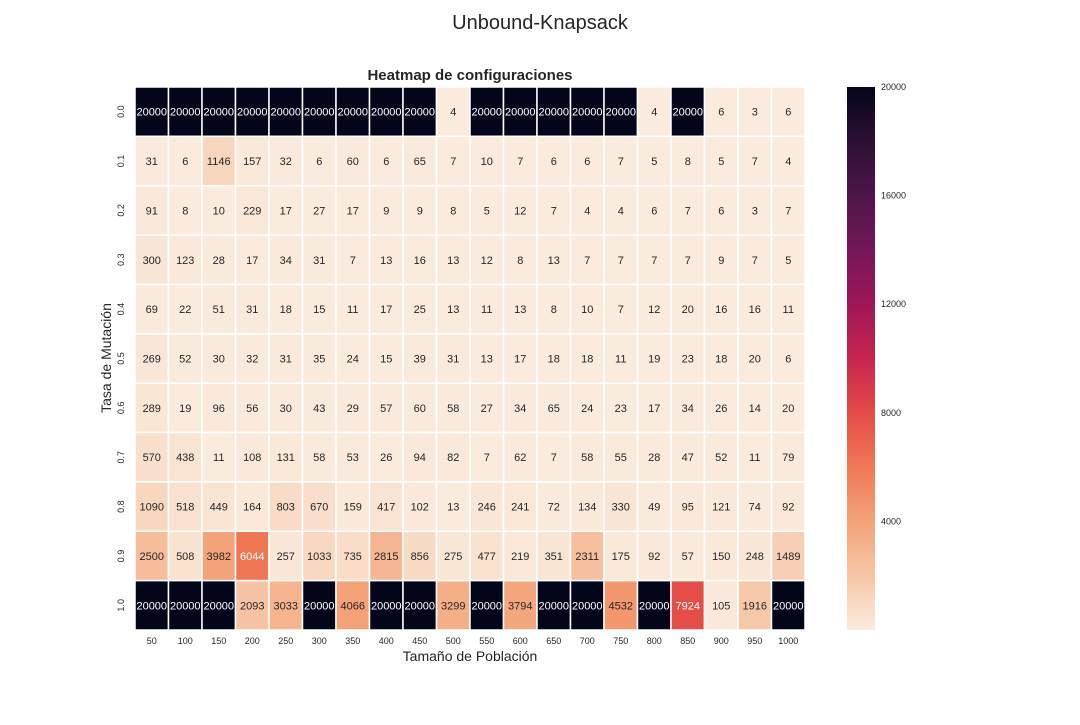 Image resolution: width=1080 pixels, height=725 pixels. I want to click on cell-value-label: 246, so click(487, 508).